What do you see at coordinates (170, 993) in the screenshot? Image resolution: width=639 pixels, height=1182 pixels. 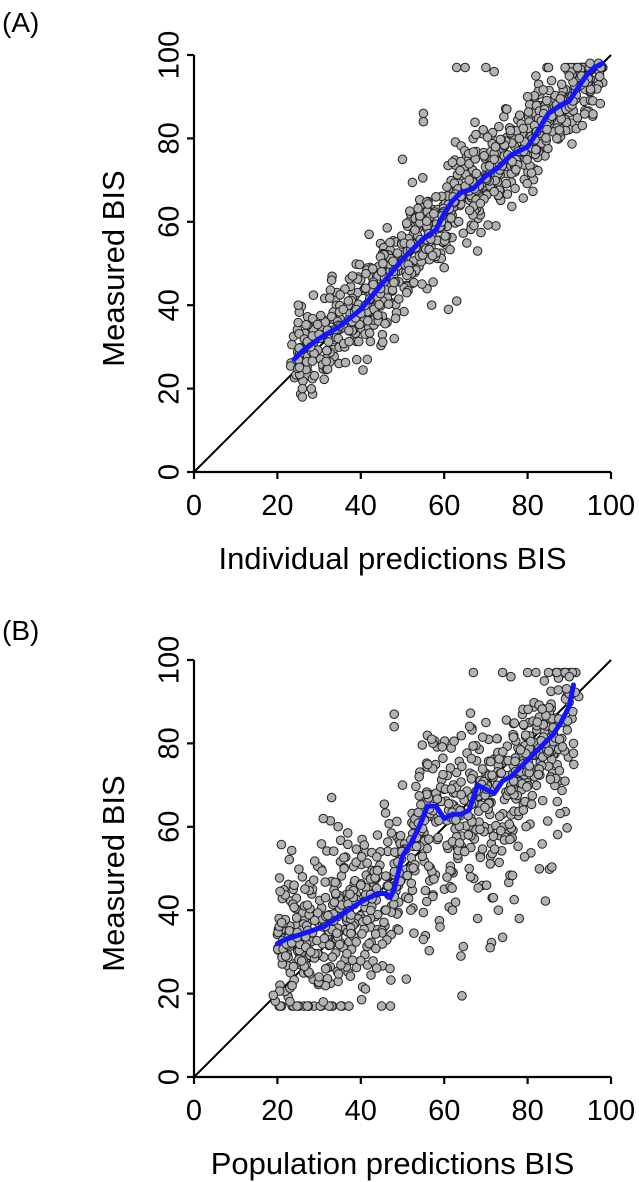 I see `y-tick-label: 20` at bounding box center [170, 993].